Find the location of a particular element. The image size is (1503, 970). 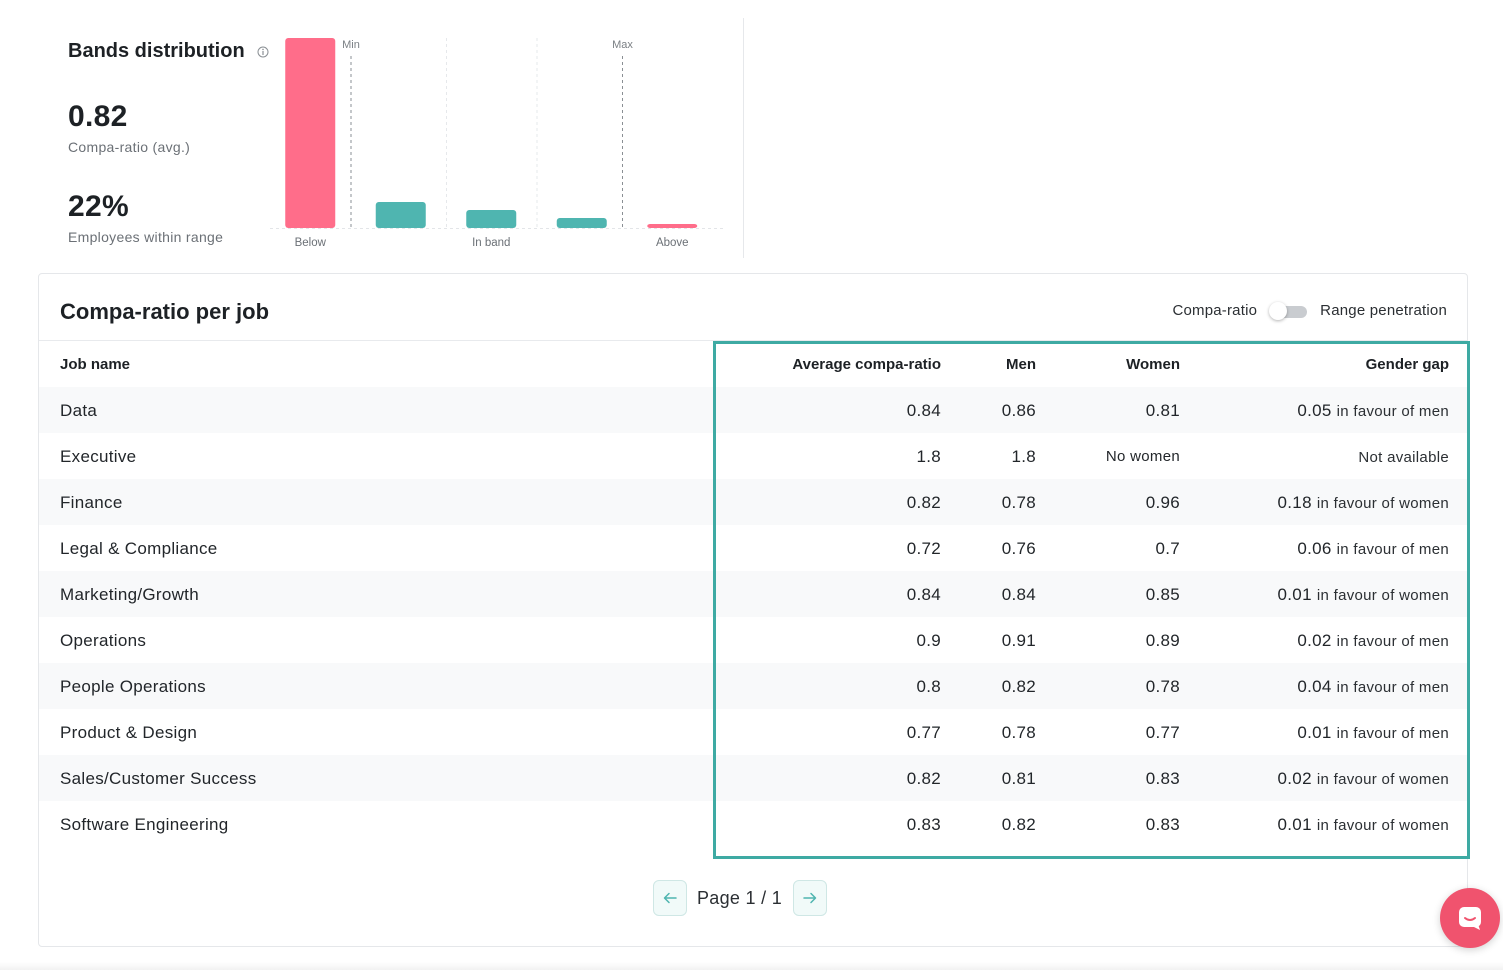

gender-gap-cell: 0.05 in favour of men is located at coordinates (1373, 410).